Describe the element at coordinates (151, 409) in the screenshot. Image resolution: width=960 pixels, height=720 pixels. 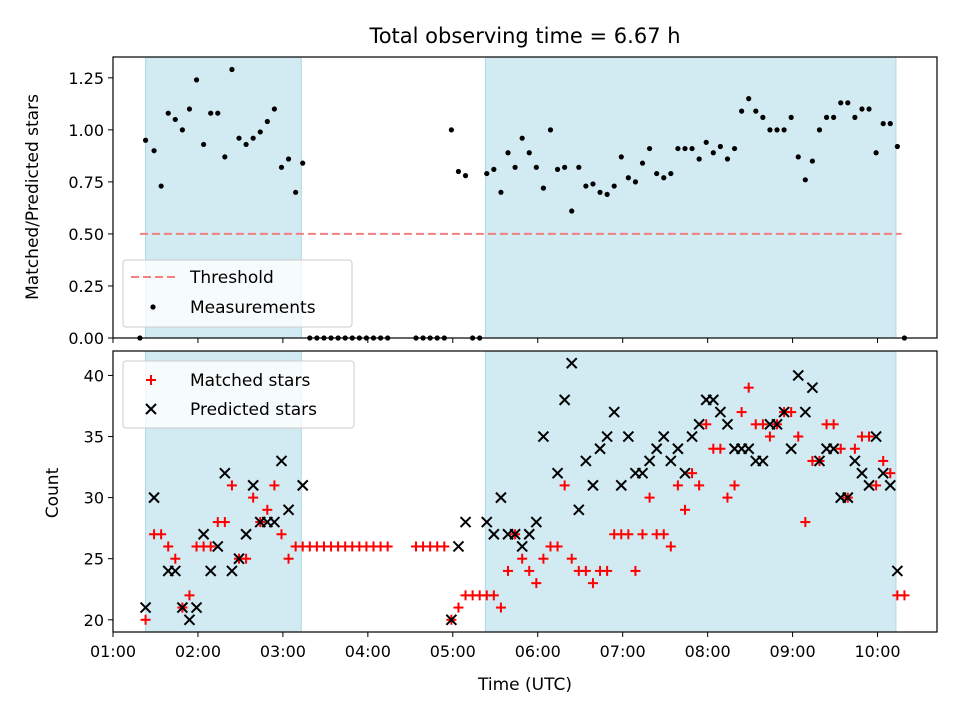
I see `legend-predicted-swatch` at that location.